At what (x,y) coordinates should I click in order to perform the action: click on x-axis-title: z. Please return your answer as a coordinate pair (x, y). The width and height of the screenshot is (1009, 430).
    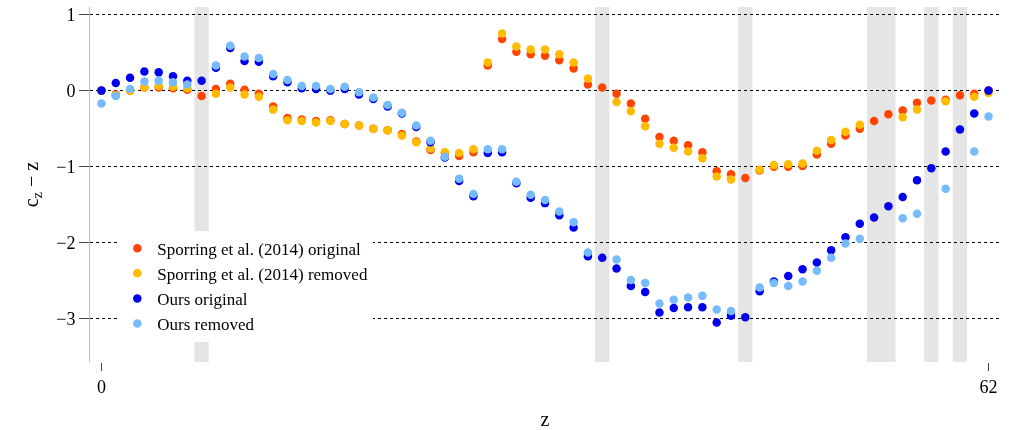
    Looking at the image, I should click on (545, 419).